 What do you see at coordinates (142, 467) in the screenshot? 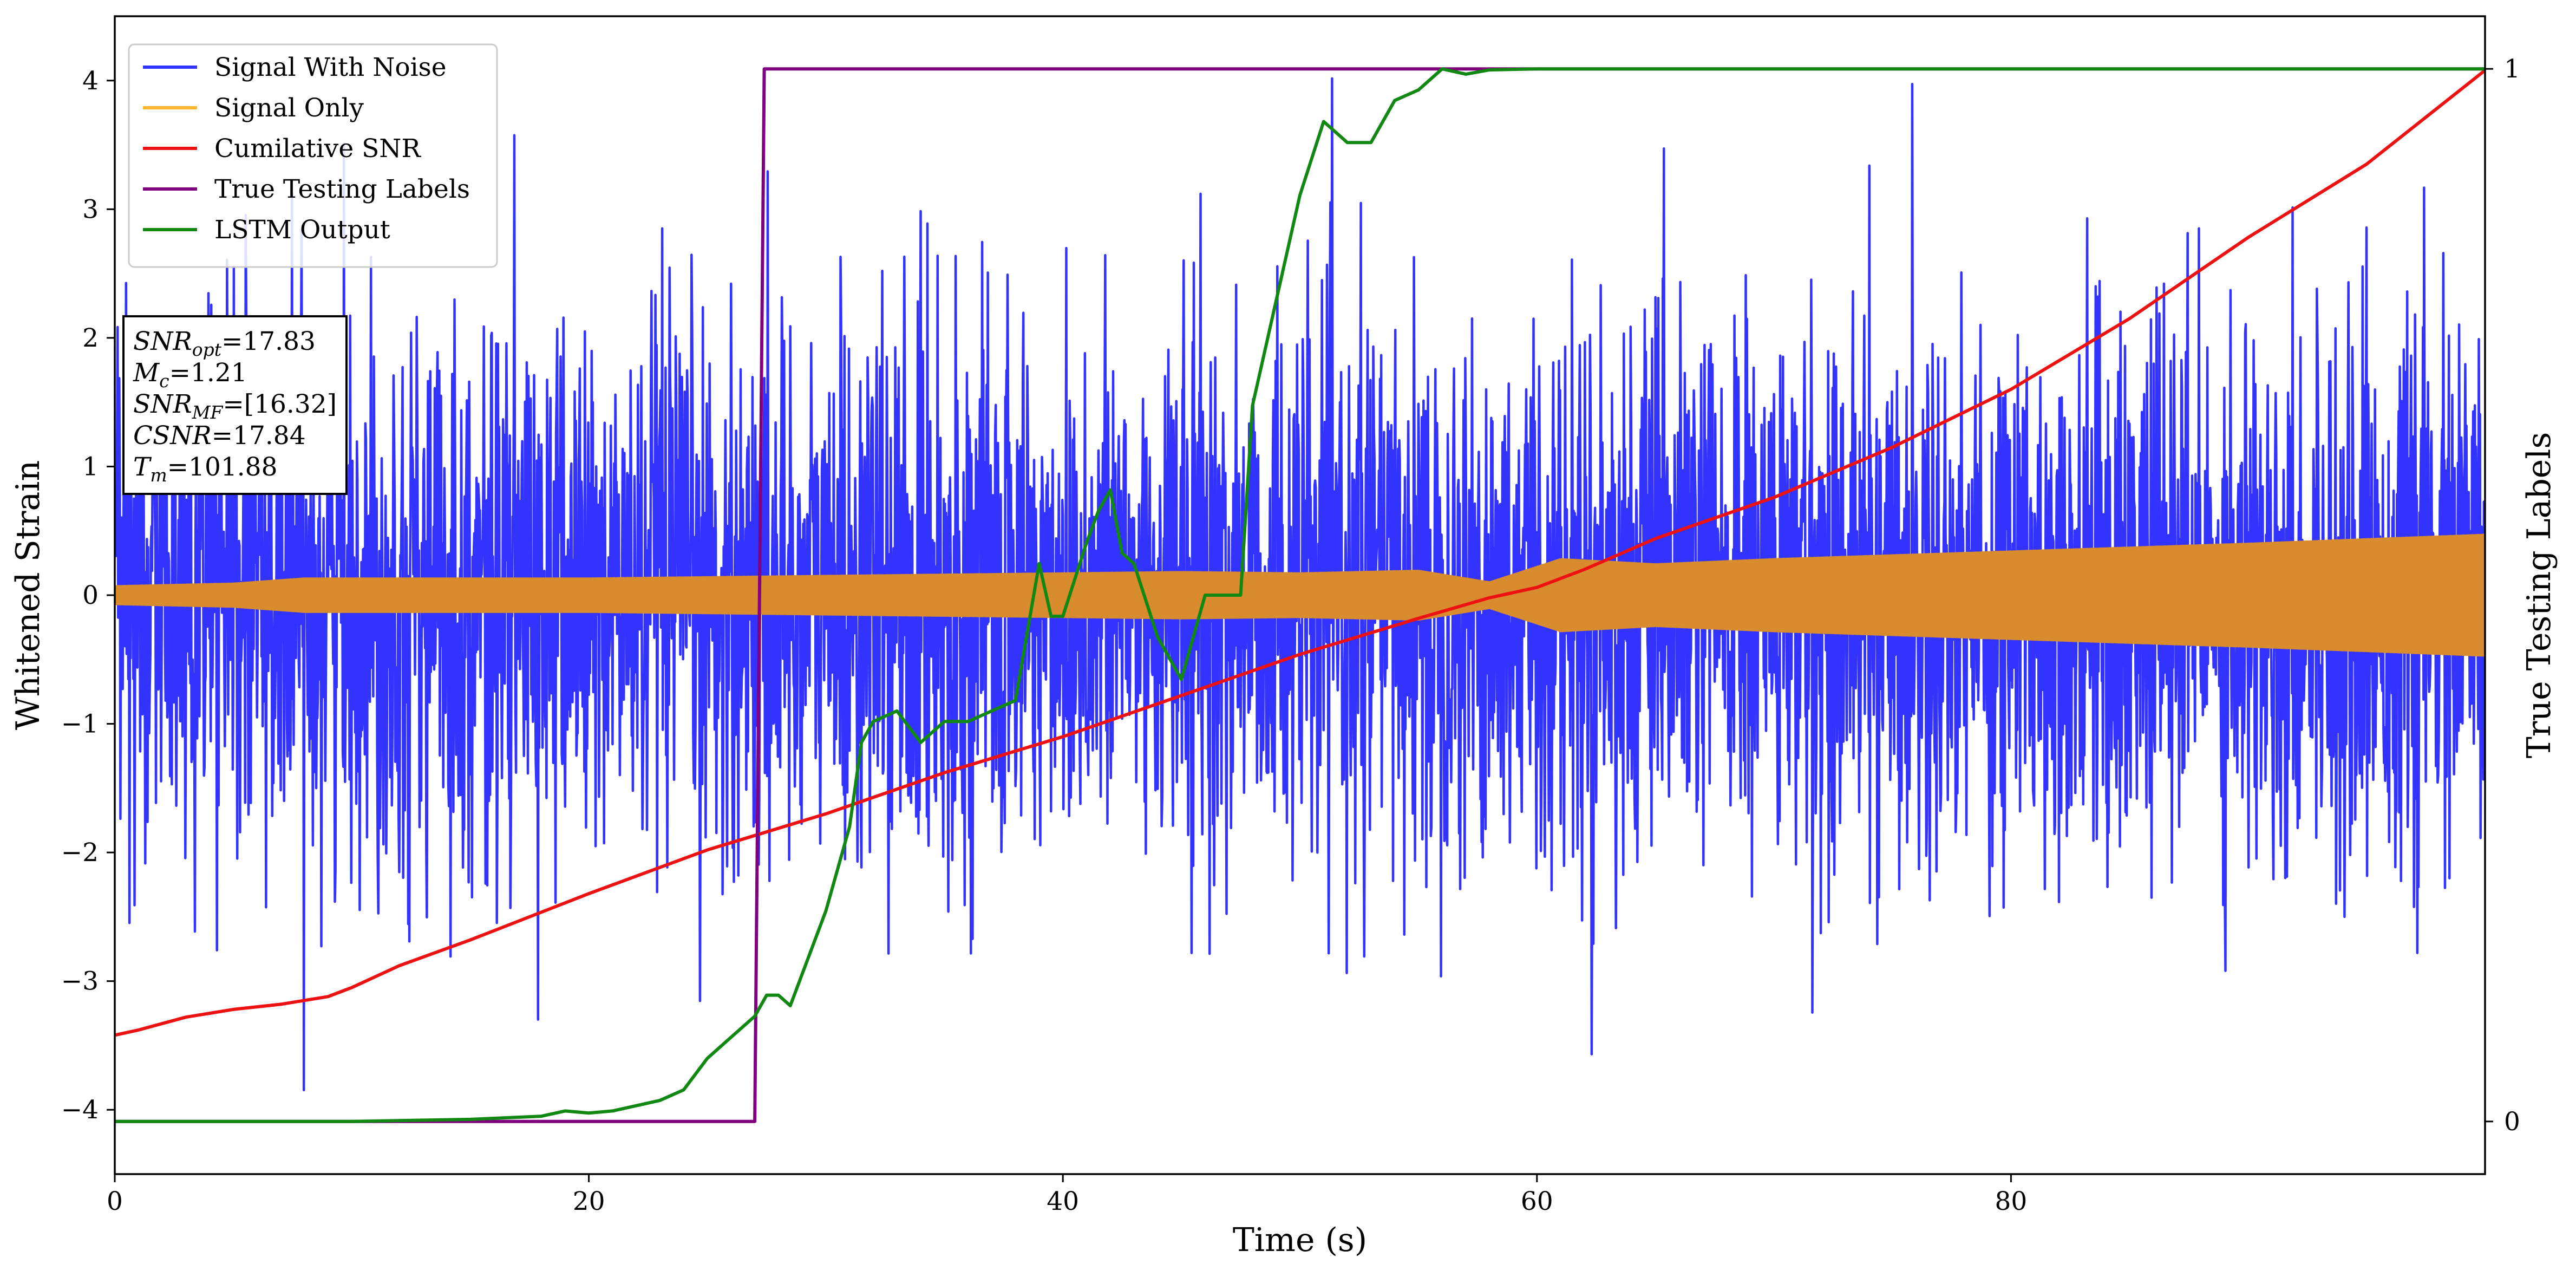
I see `annotation-label: T` at bounding box center [142, 467].